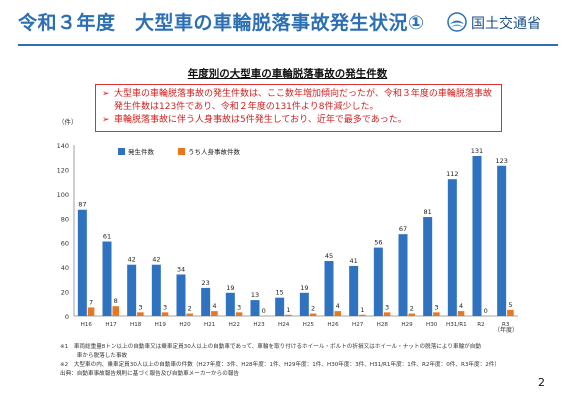 This screenshot has width=575, height=407. What do you see at coordinates (94, 356) in the screenshot?
I see `footnote-line: 車から脱落した事故` at bounding box center [94, 356].